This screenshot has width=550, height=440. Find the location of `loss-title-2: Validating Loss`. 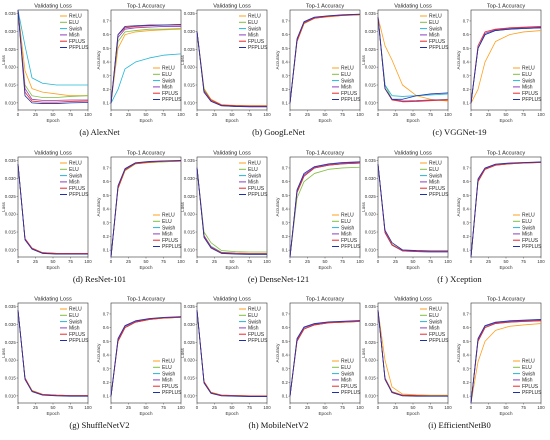

loss-title-2: Validating Loss is located at coordinates (413, 7).